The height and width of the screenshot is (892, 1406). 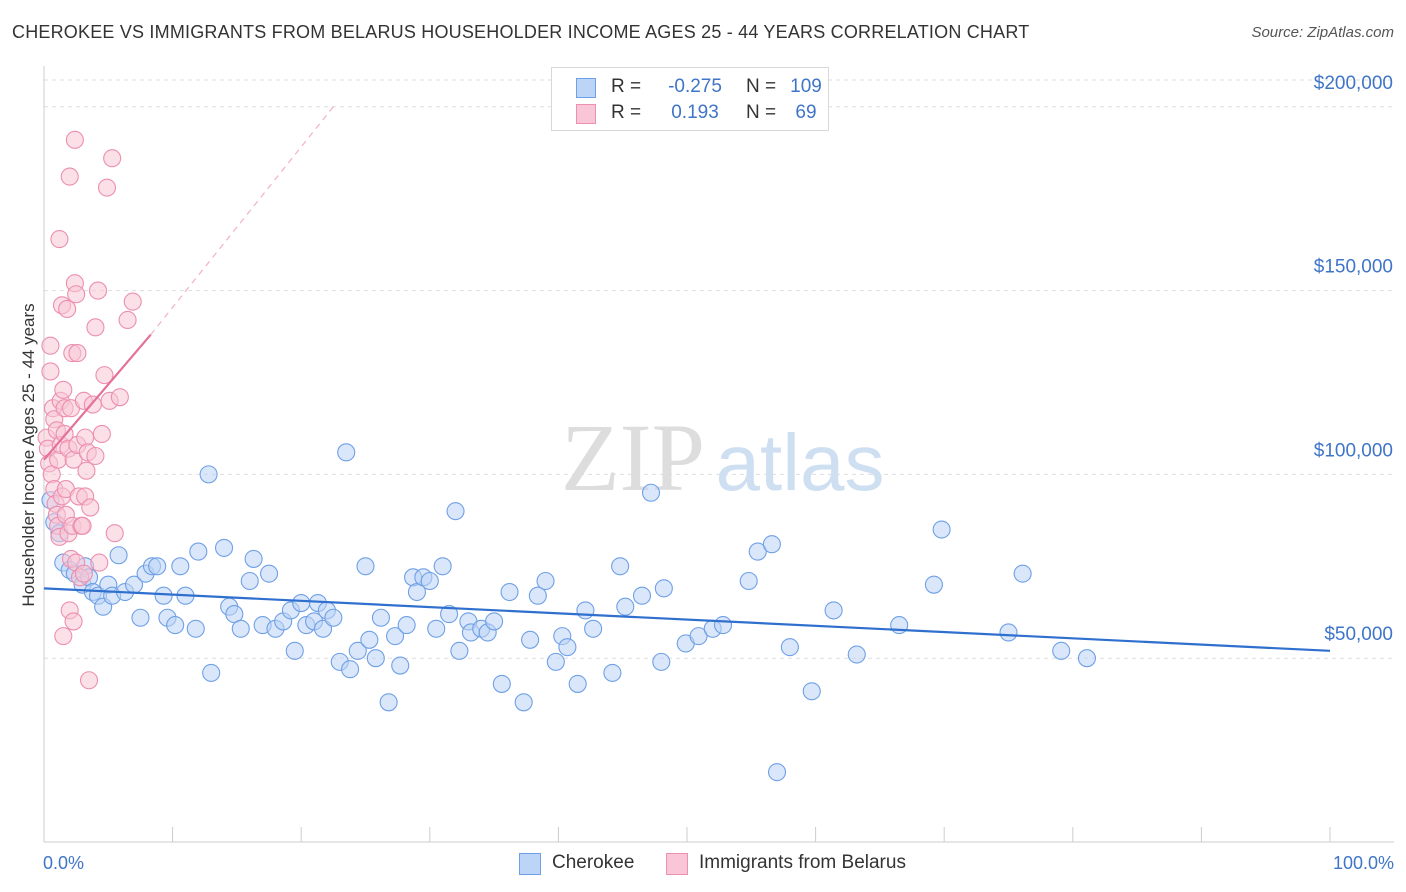 What do you see at coordinates (690, 99) in the screenshot?
I see `stats-box: R = -0.275 N = 109 R = 0.193 N = 69` at bounding box center [690, 99].